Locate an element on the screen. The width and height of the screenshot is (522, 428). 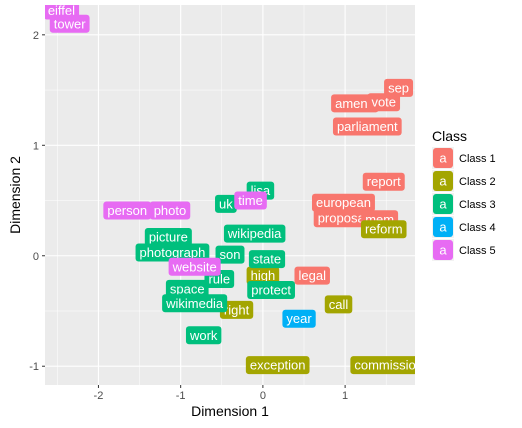
point-label-text: wikimedia is located at coordinates (194, 303).